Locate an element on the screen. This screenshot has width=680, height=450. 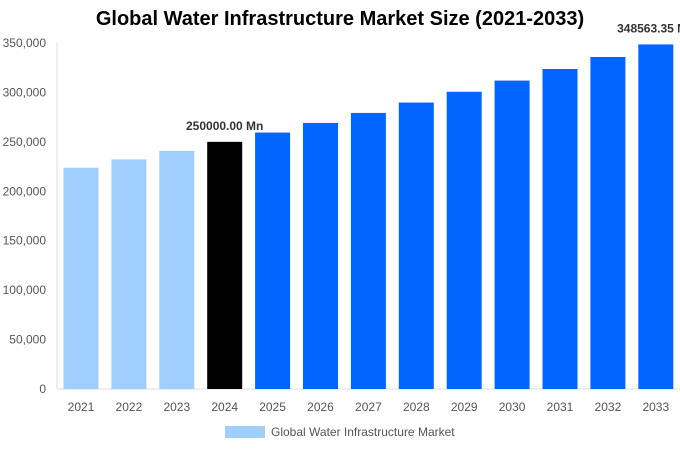
x-tick-label: 2022 is located at coordinates (129, 407).